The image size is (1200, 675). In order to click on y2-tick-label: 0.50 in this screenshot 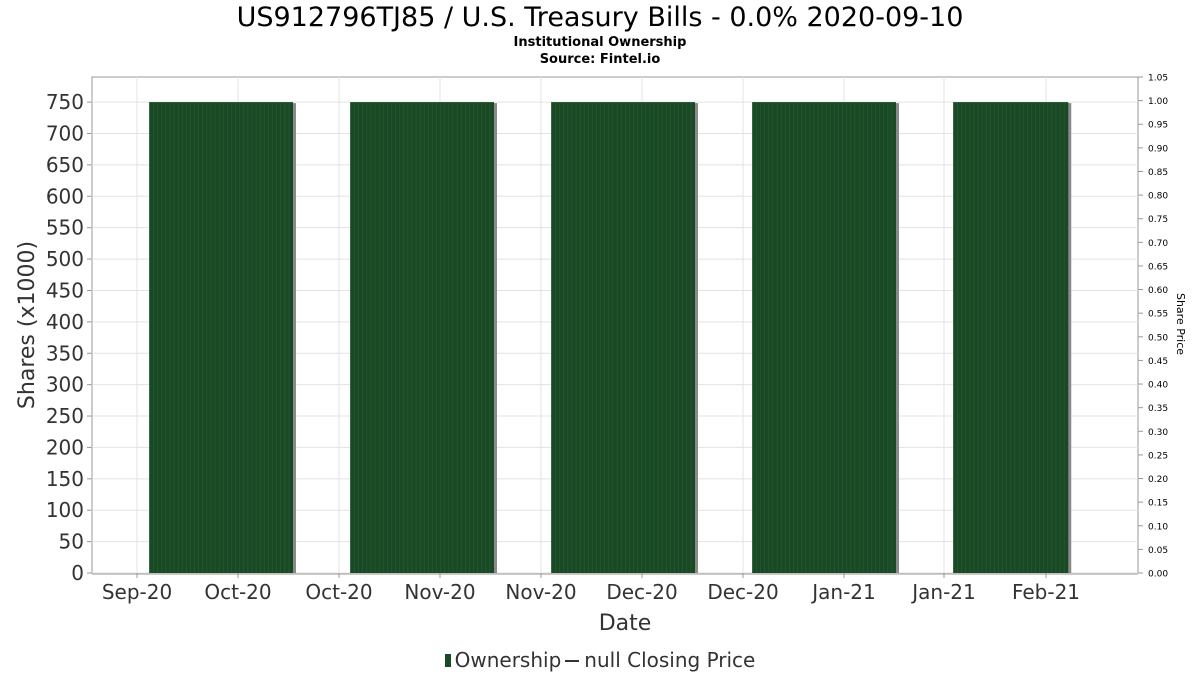, I will do `click(1158, 338)`.